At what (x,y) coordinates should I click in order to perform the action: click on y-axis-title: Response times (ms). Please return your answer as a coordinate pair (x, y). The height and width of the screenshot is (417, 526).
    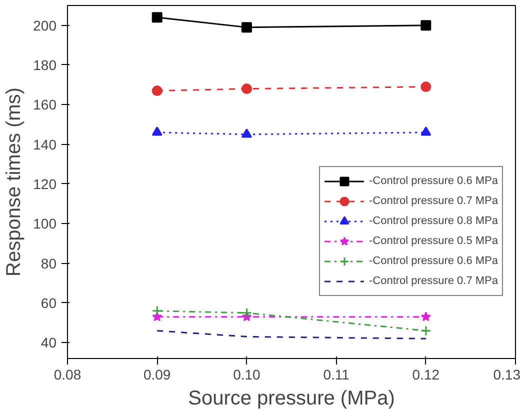
    Looking at the image, I should click on (14, 182).